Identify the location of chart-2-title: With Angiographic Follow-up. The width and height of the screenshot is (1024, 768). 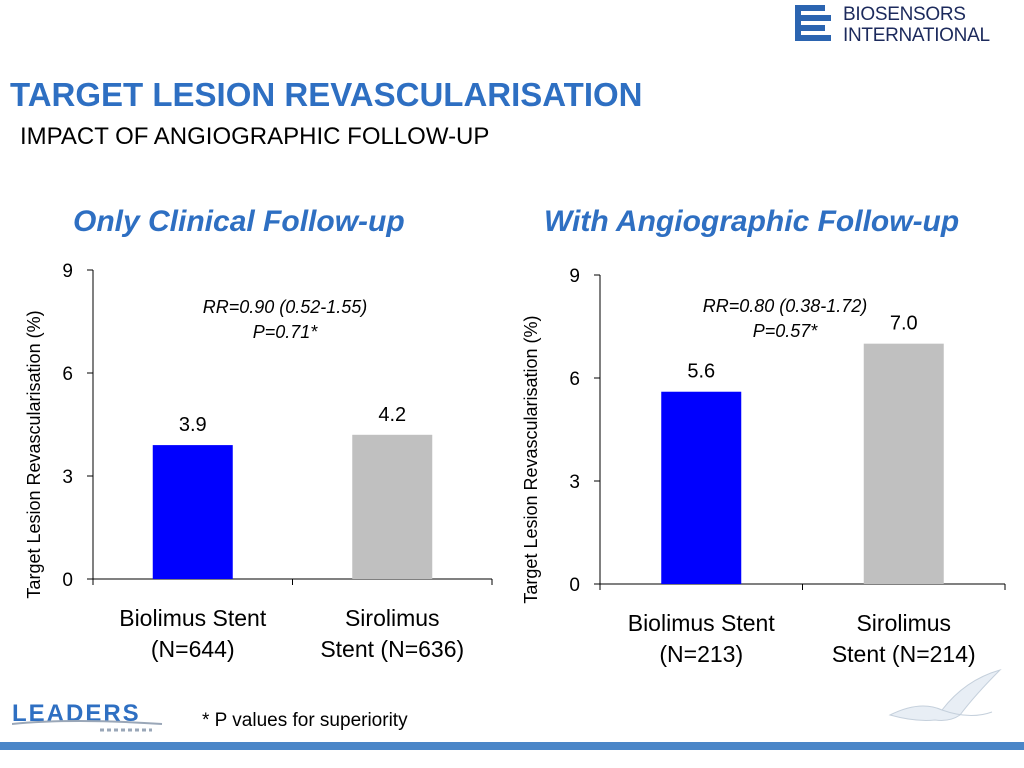
(752, 221).